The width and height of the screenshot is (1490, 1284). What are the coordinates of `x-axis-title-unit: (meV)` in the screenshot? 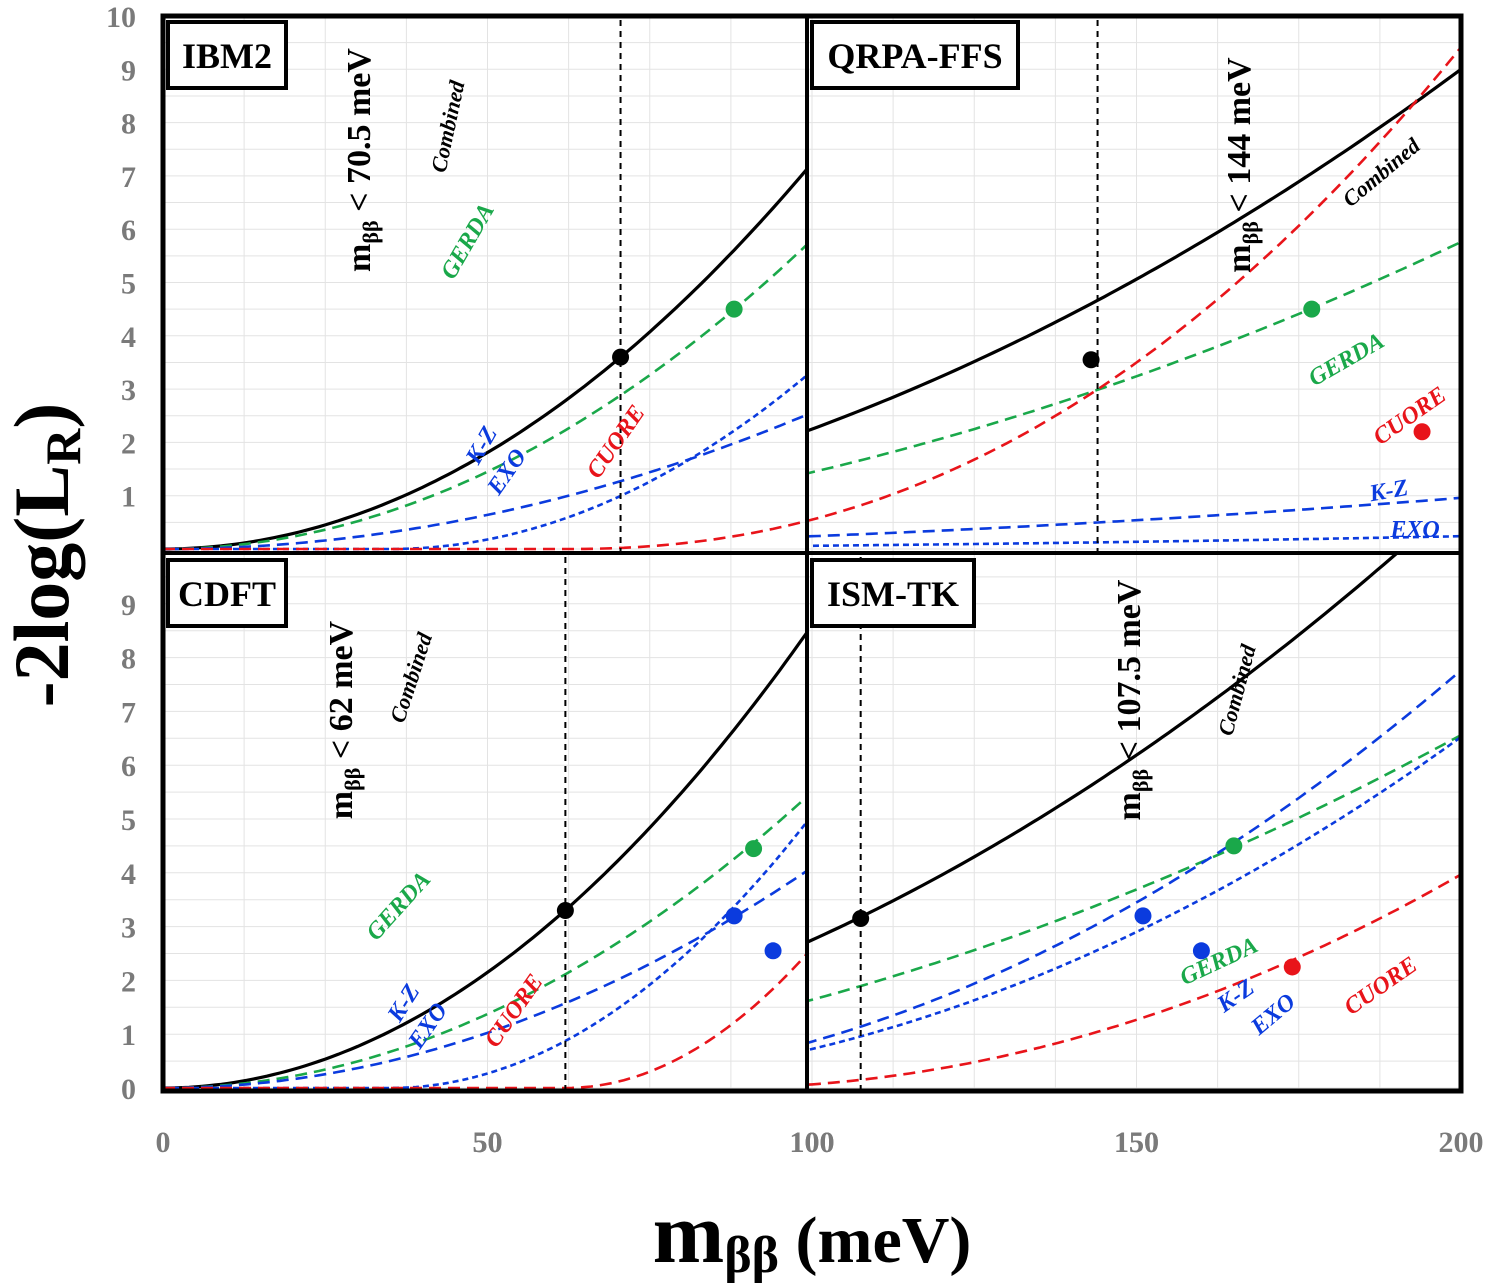 It's located at (875, 1240).